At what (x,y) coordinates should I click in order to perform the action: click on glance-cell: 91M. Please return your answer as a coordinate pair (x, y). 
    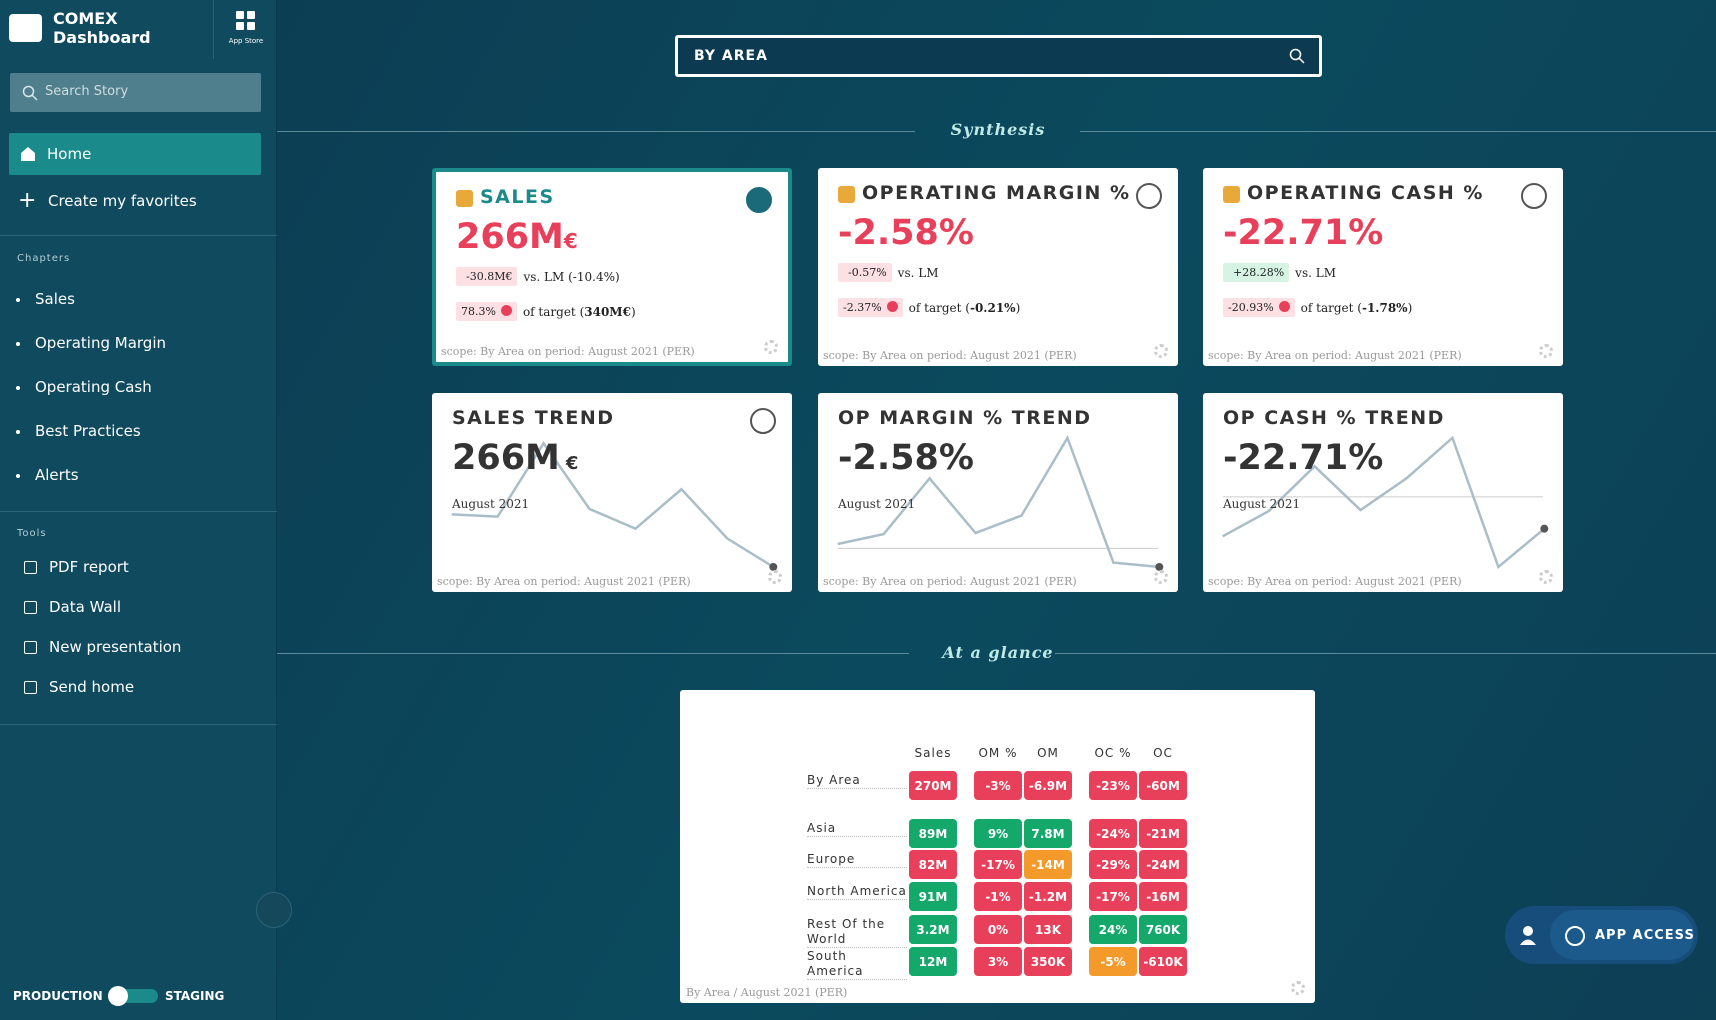
    Looking at the image, I should click on (933, 896).